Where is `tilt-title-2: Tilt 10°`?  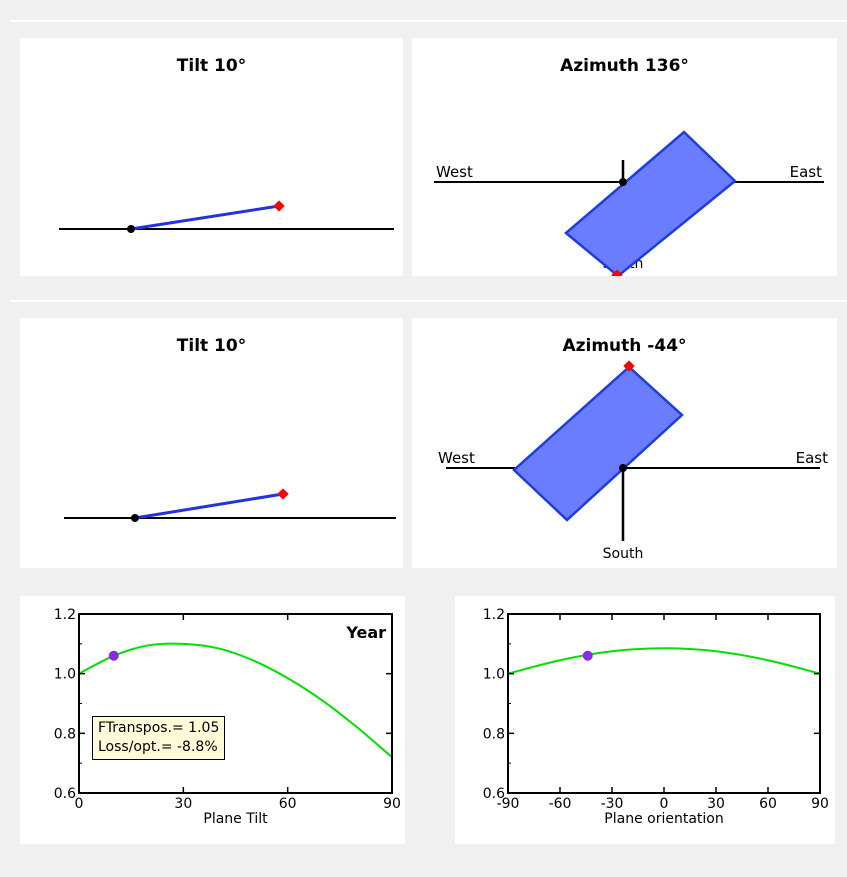 tilt-title-2: Tilt 10° is located at coordinates (211, 346).